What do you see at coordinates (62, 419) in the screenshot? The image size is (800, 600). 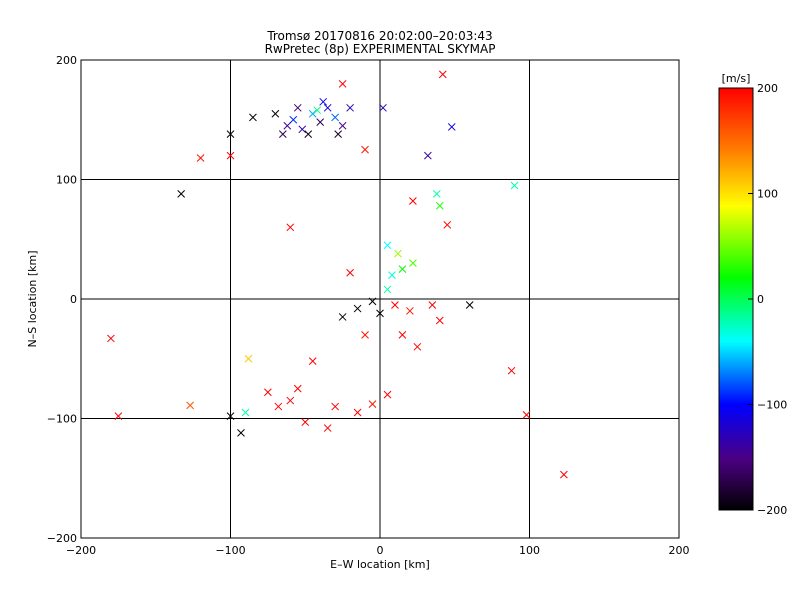 I see `y-tick-label-1: −100` at bounding box center [62, 419].